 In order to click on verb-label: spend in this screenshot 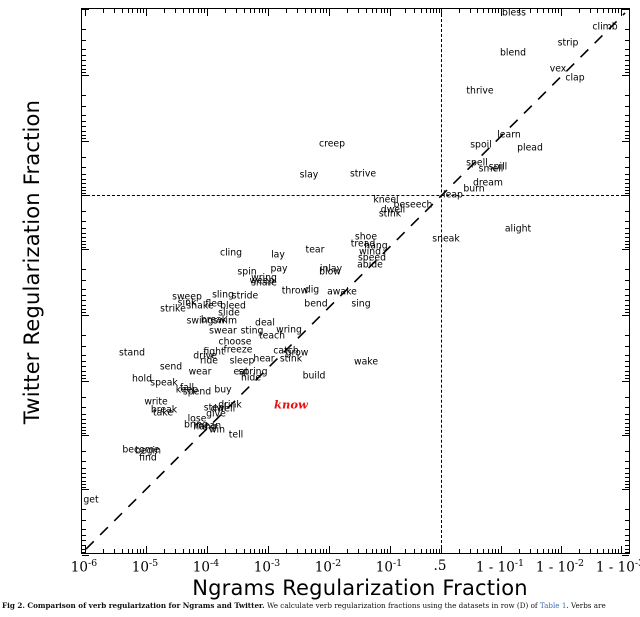, I will do `click(197, 392)`.